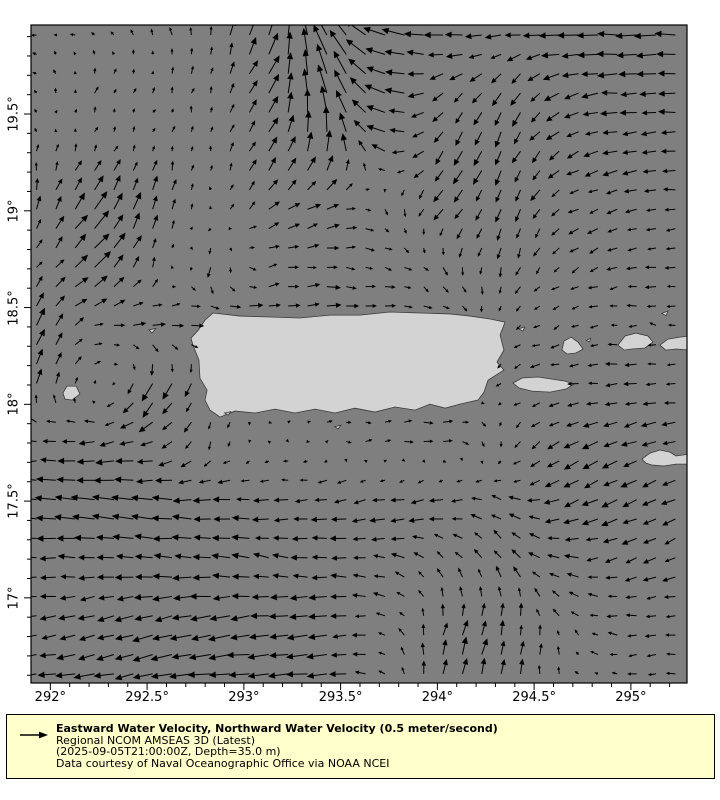 This screenshot has width=720, height=800. Describe the element at coordinates (437, 697) in the screenshot. I see `x-axis-tick-label: 294°` at that location.